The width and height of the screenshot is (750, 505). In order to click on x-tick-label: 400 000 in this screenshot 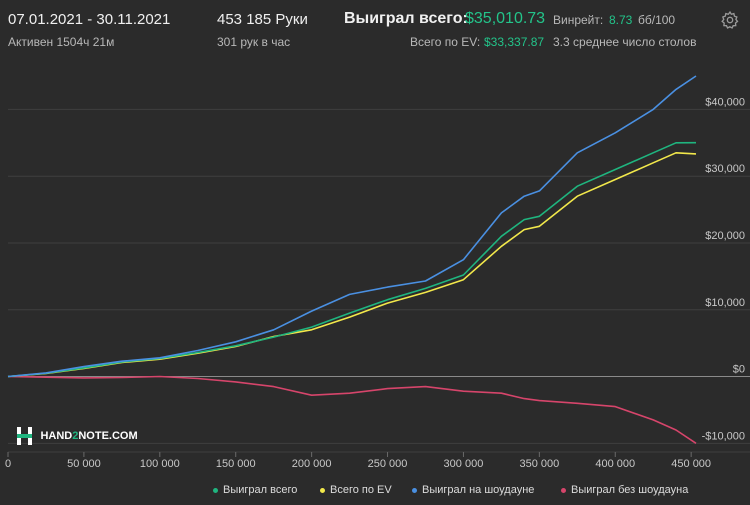, I will do `click(615, 464)`.